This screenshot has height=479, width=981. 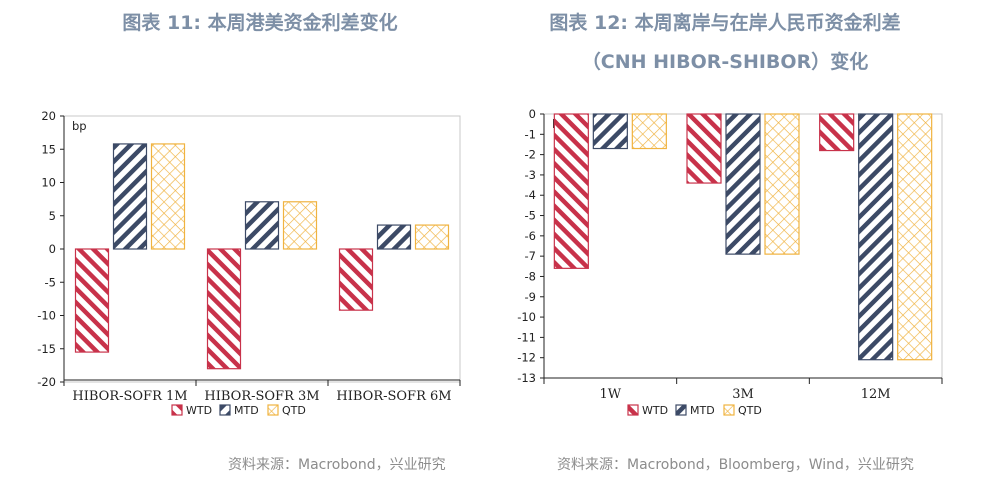 What do you see at coordinates (199, 410) in the screenshot?
I see `chart1-legend-label-wtd: WTD` at bounding box center [199, 410].